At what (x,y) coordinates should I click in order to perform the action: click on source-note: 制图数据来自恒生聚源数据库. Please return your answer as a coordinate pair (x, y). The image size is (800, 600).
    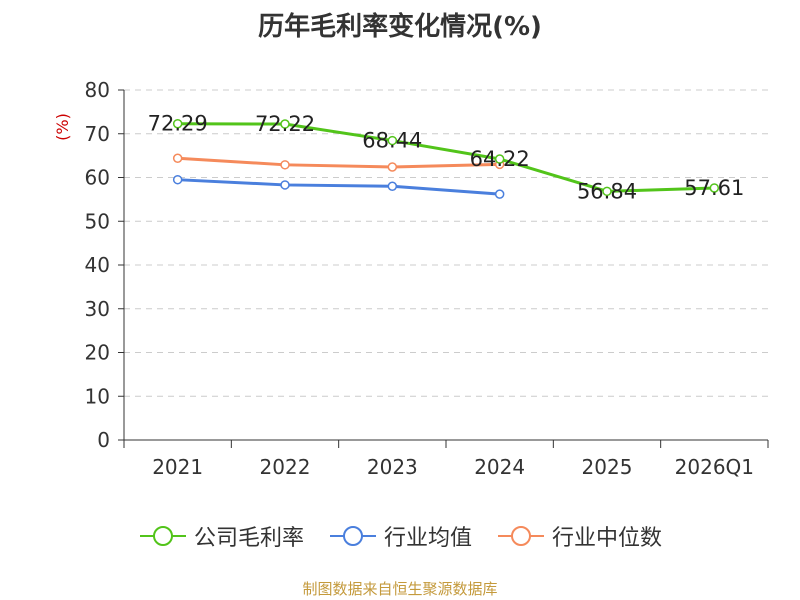
    Looking at the image, I should click on (400, 589).